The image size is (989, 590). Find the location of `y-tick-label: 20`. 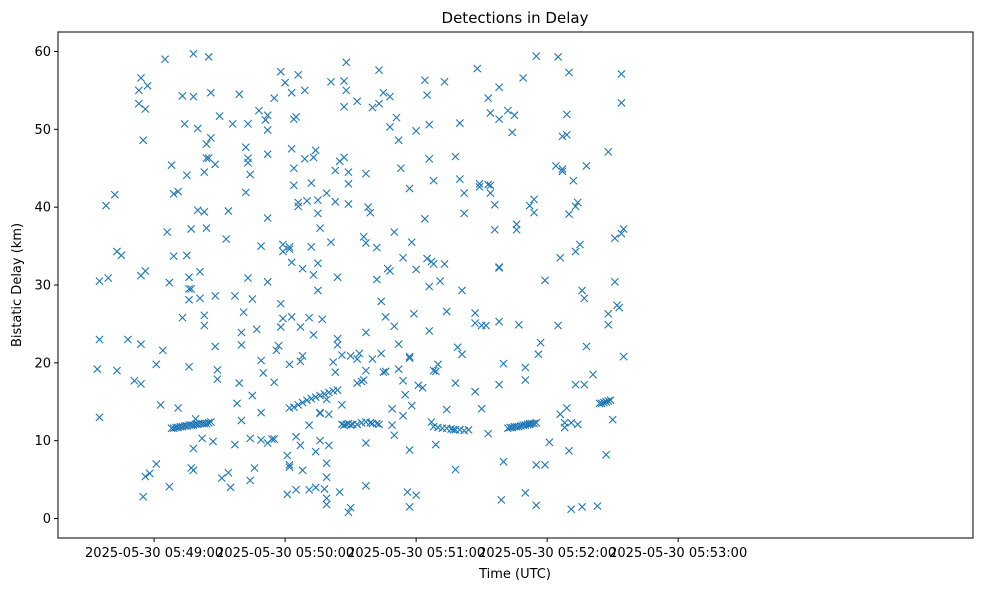

y-tick-label: 20 is located at coordinates (42, 363).